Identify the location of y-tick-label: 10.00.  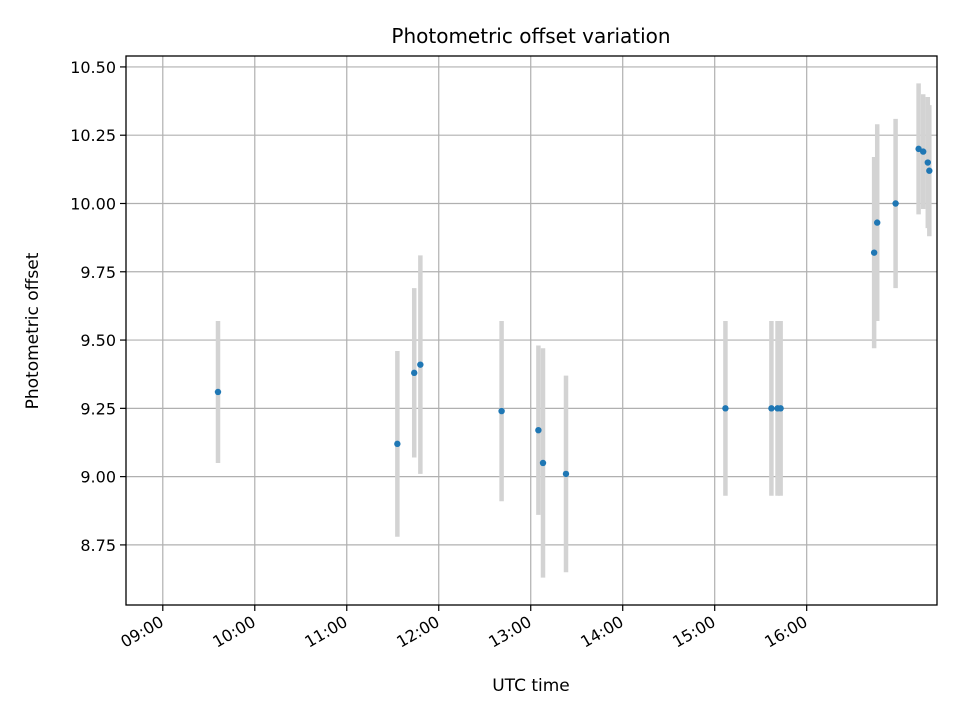
(93, 203).